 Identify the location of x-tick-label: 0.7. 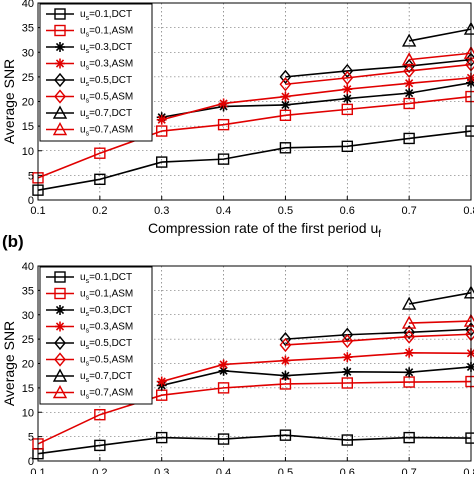
(408, 211).